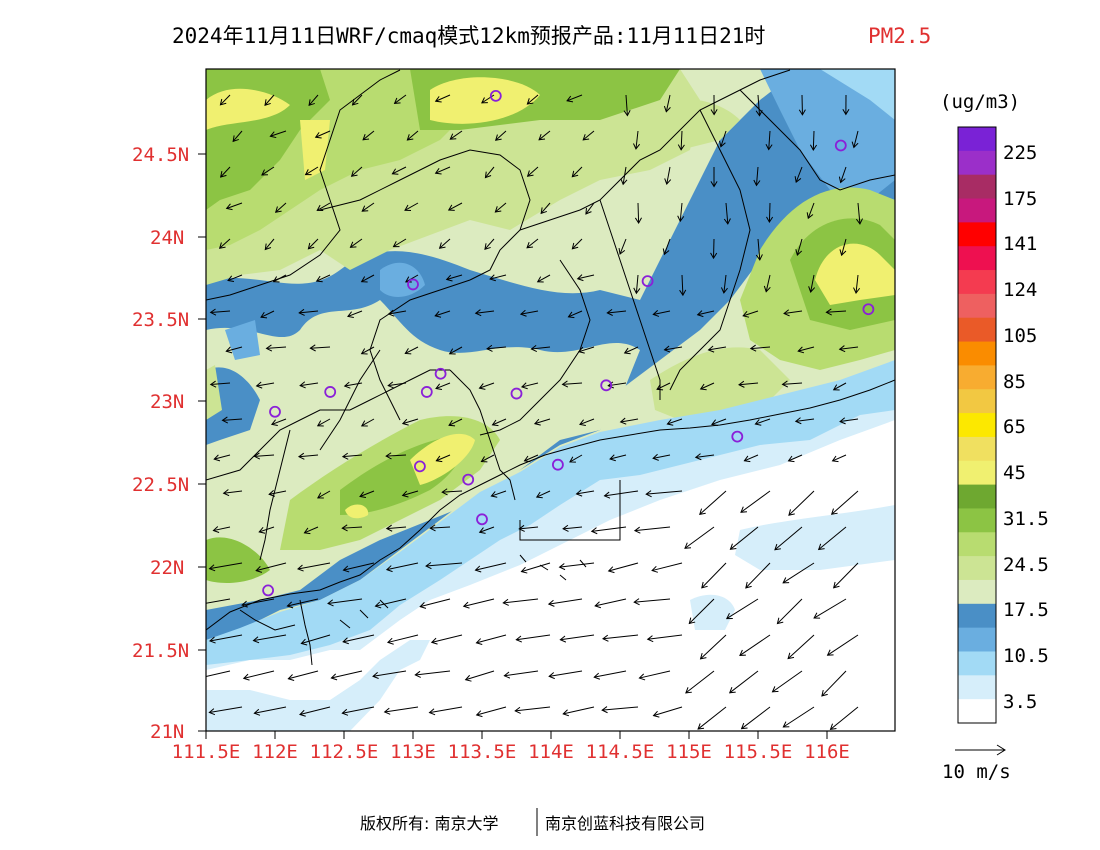  I want to click on y-tick-label: 21N, so click(167, 732).